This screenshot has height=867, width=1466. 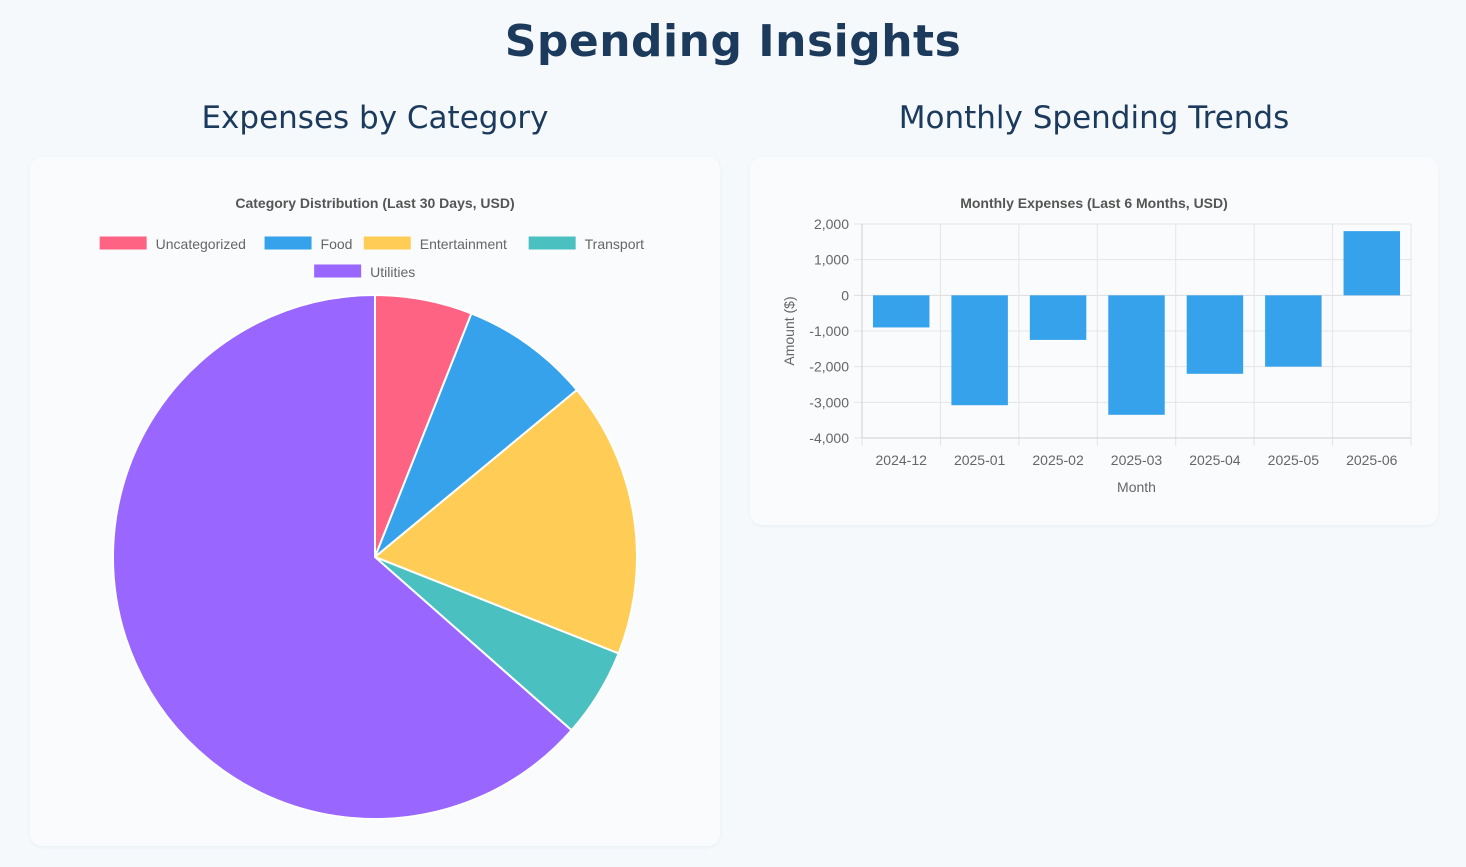 I want to click on y-tick-label: 2,000, so click(x=831, y=224).